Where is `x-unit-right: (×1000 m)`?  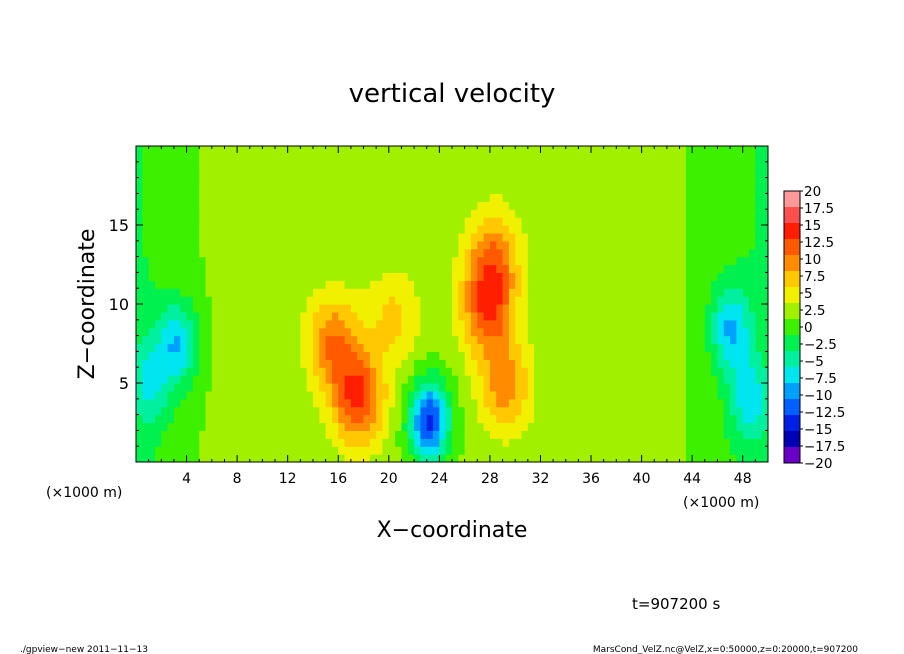 x-unit-right: (×1000 m) is located at coordinates (721, 503).